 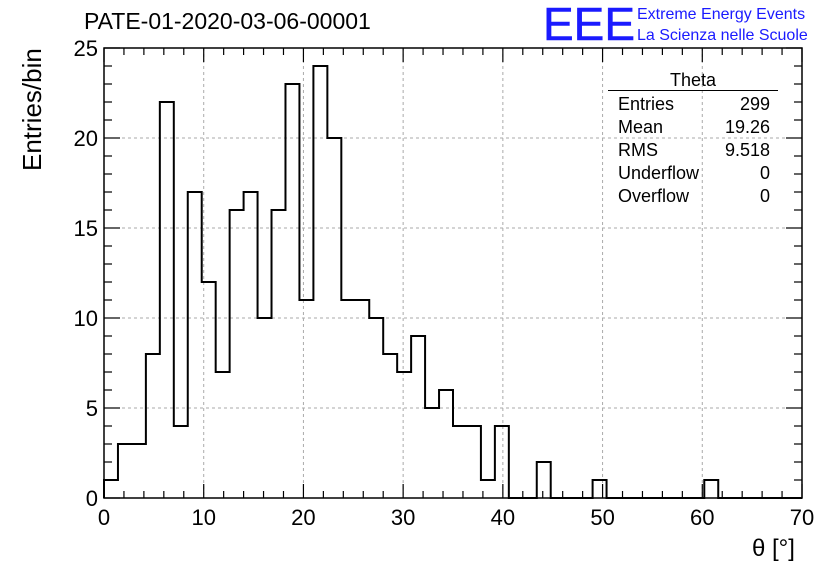 What do you see at coordinates (86, 273) in the screenshot?
I see `y-tick-labels: 0 5 10 15 20 25` at bounding box center [86, 273].